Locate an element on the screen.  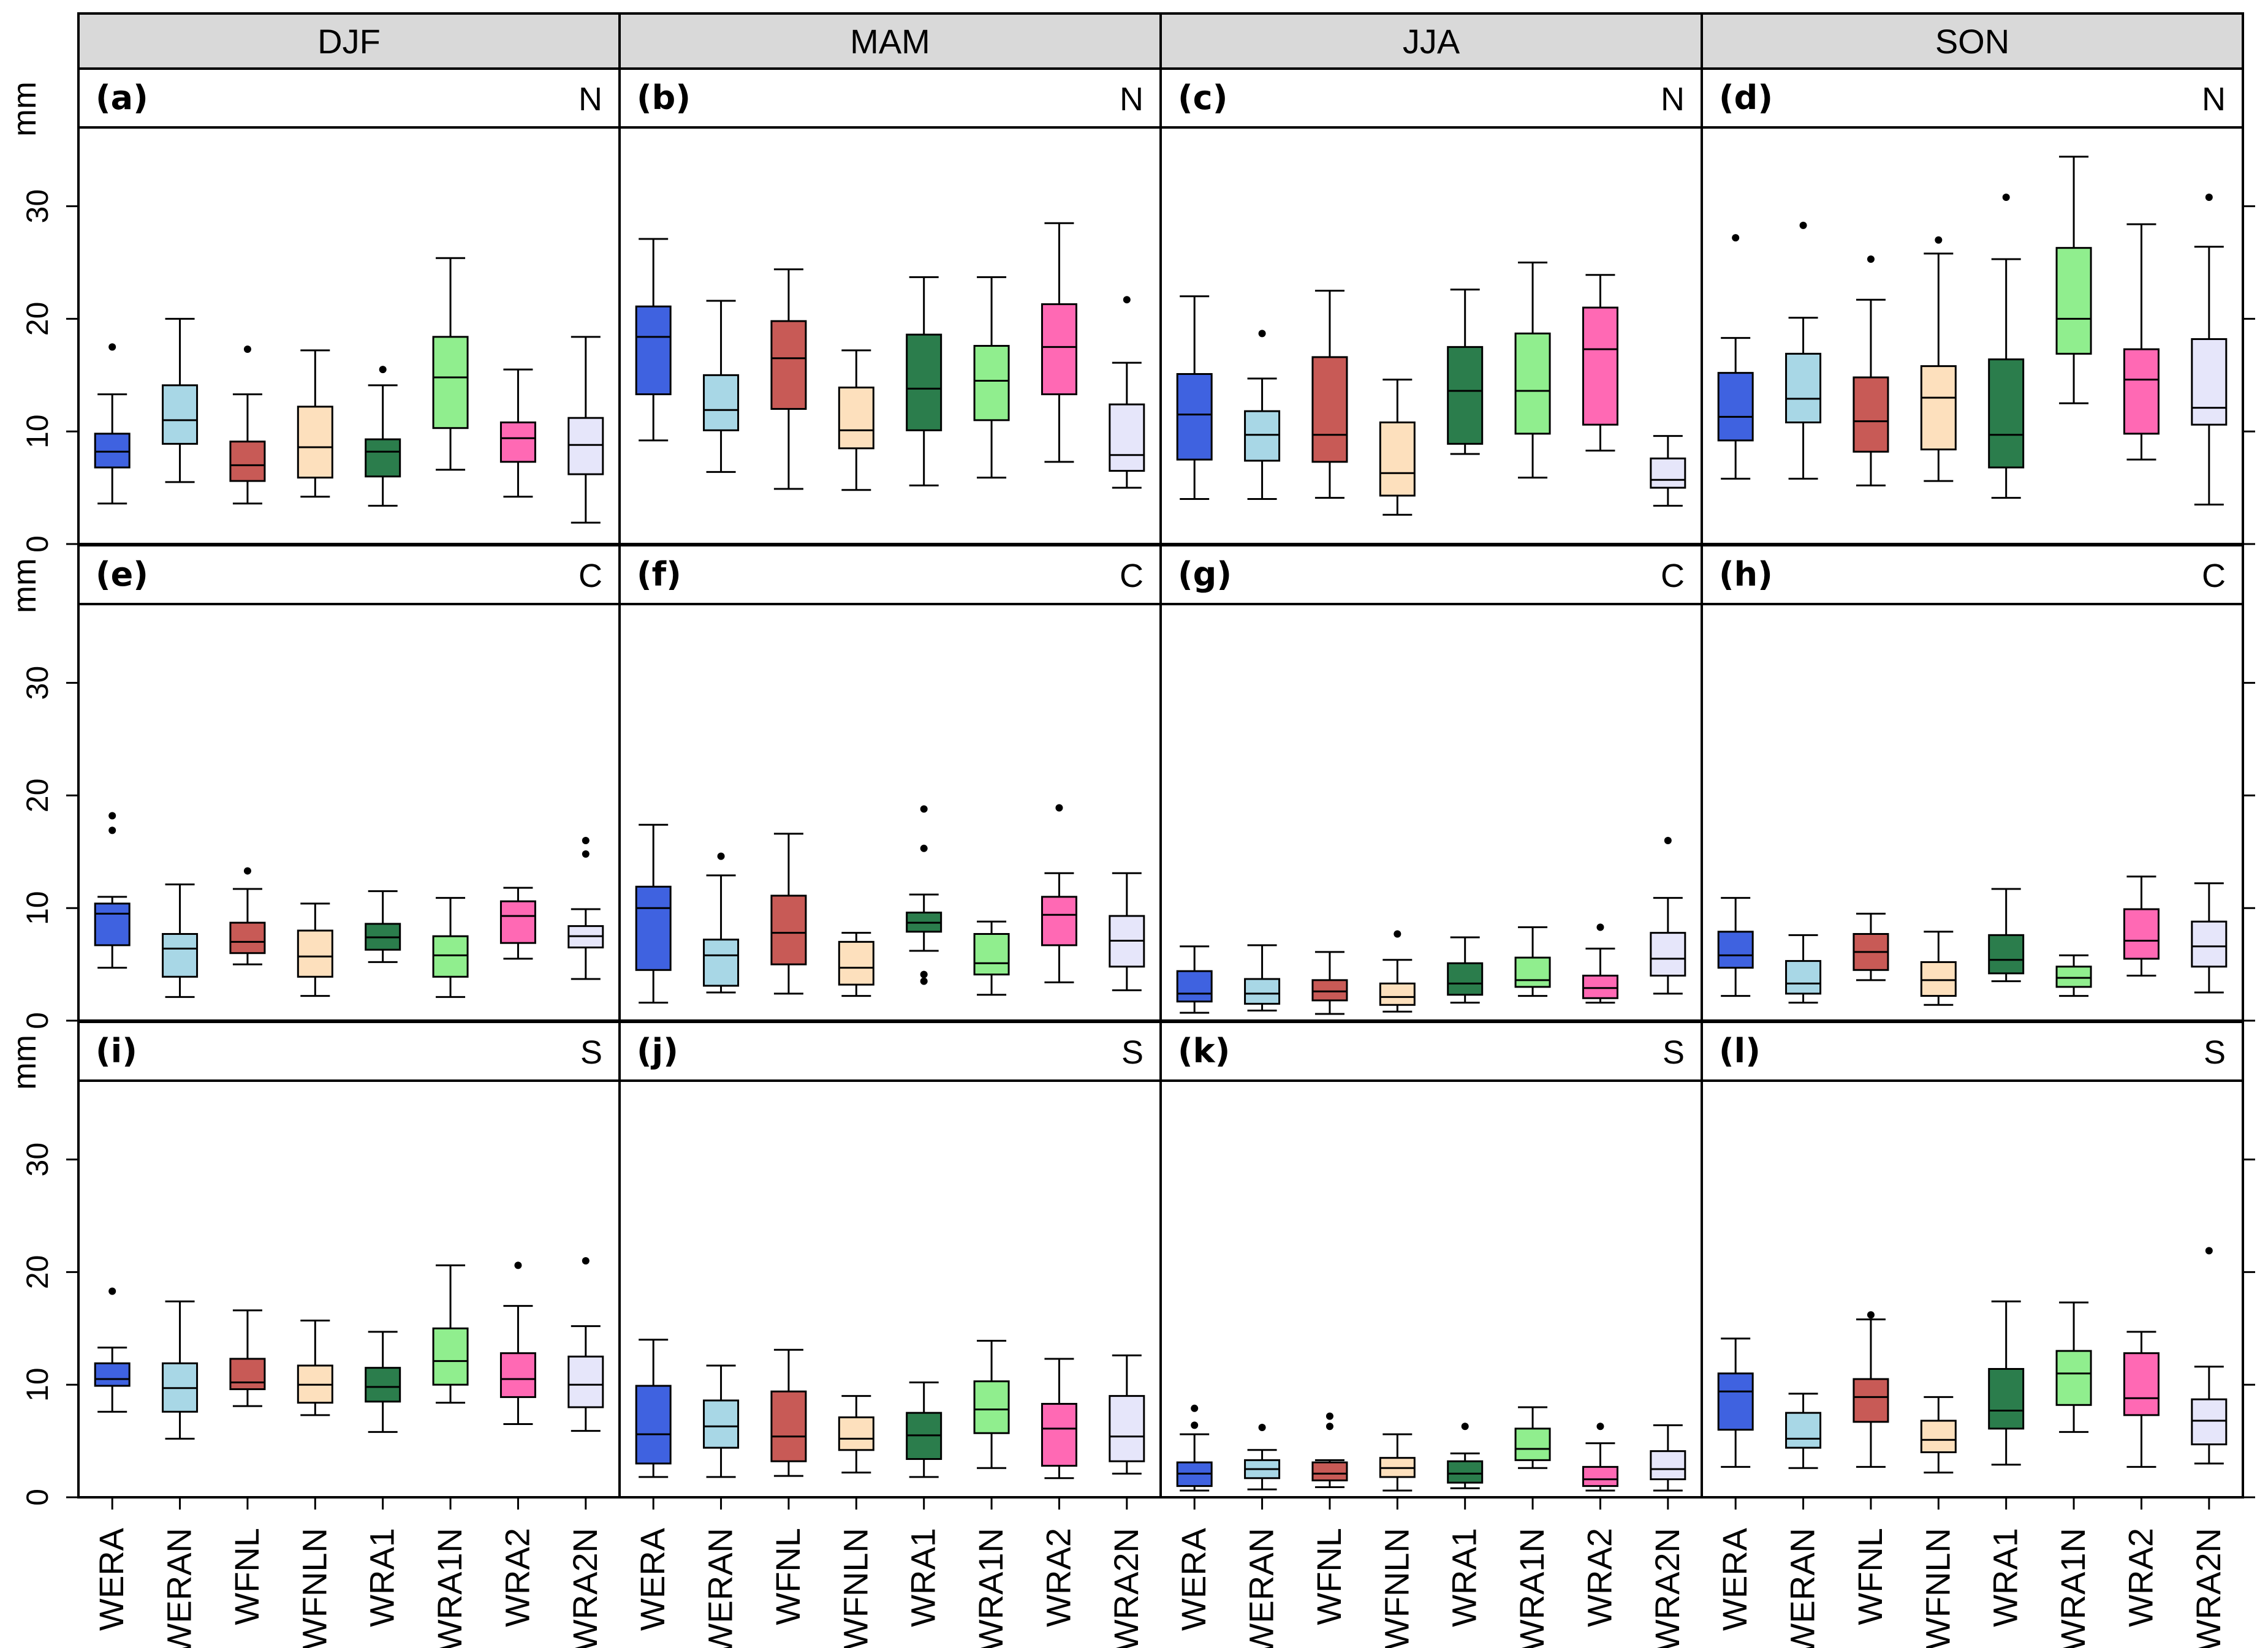
panel-h: (h) C is located at coordinates (1978, 783).